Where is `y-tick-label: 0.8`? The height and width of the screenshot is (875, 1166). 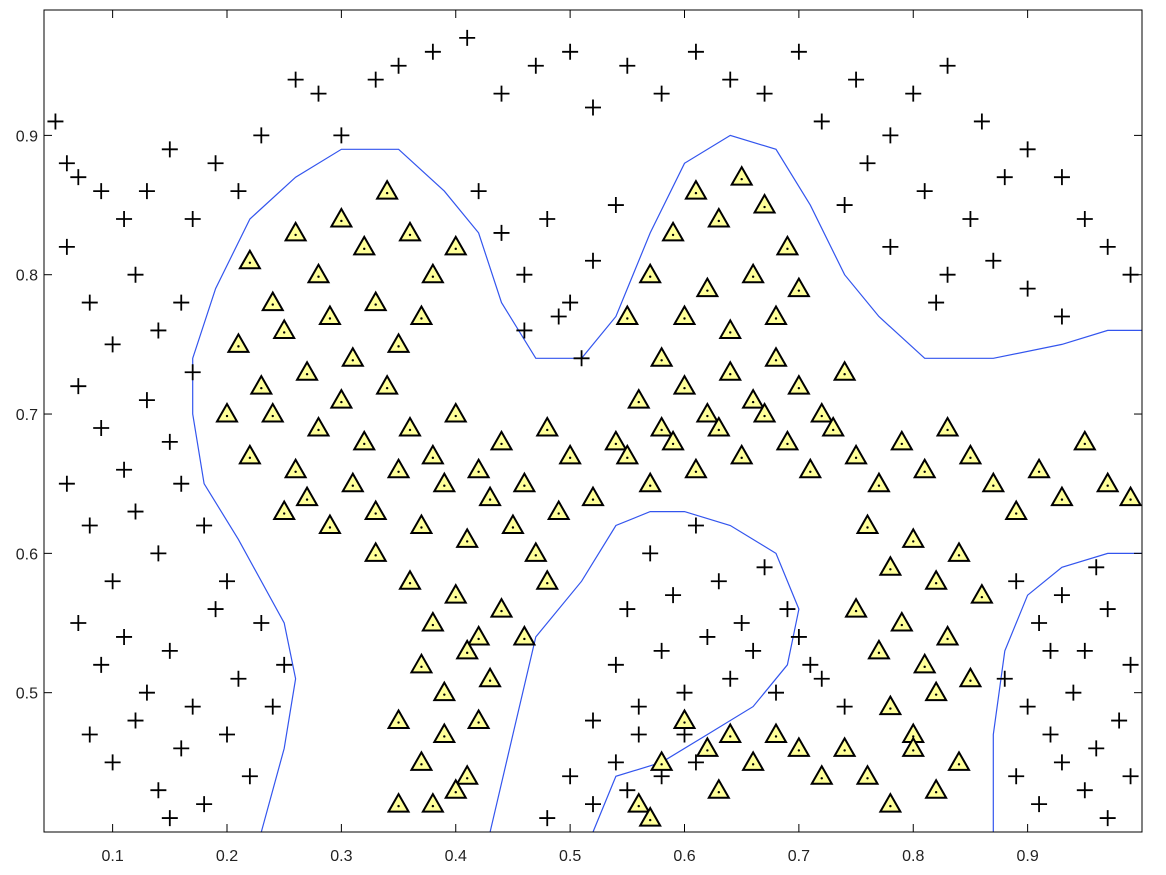
y-tick-label: 0.8 is located at coordinates (27, 276).